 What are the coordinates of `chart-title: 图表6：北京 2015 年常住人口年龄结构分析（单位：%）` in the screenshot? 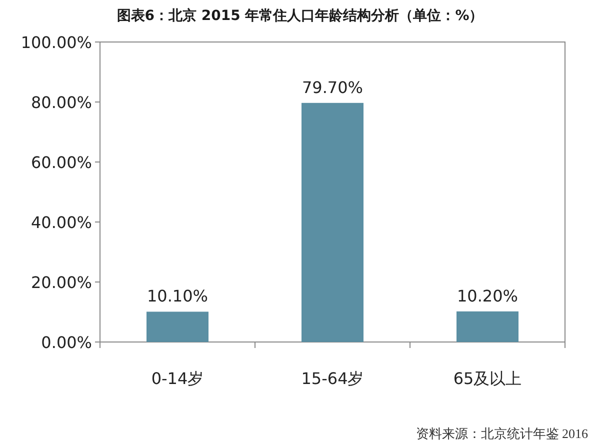 It's located at (300, 15).